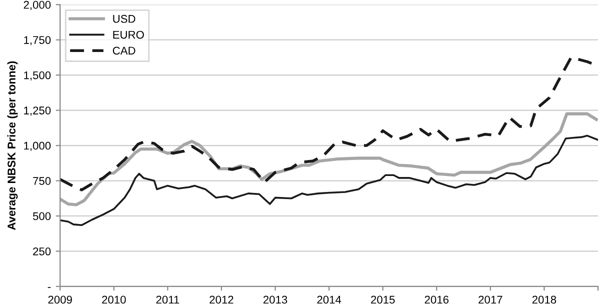  Describe the element at coordinates (124, 50) in the screenshot. I see `legend-label: CAD` at that location.